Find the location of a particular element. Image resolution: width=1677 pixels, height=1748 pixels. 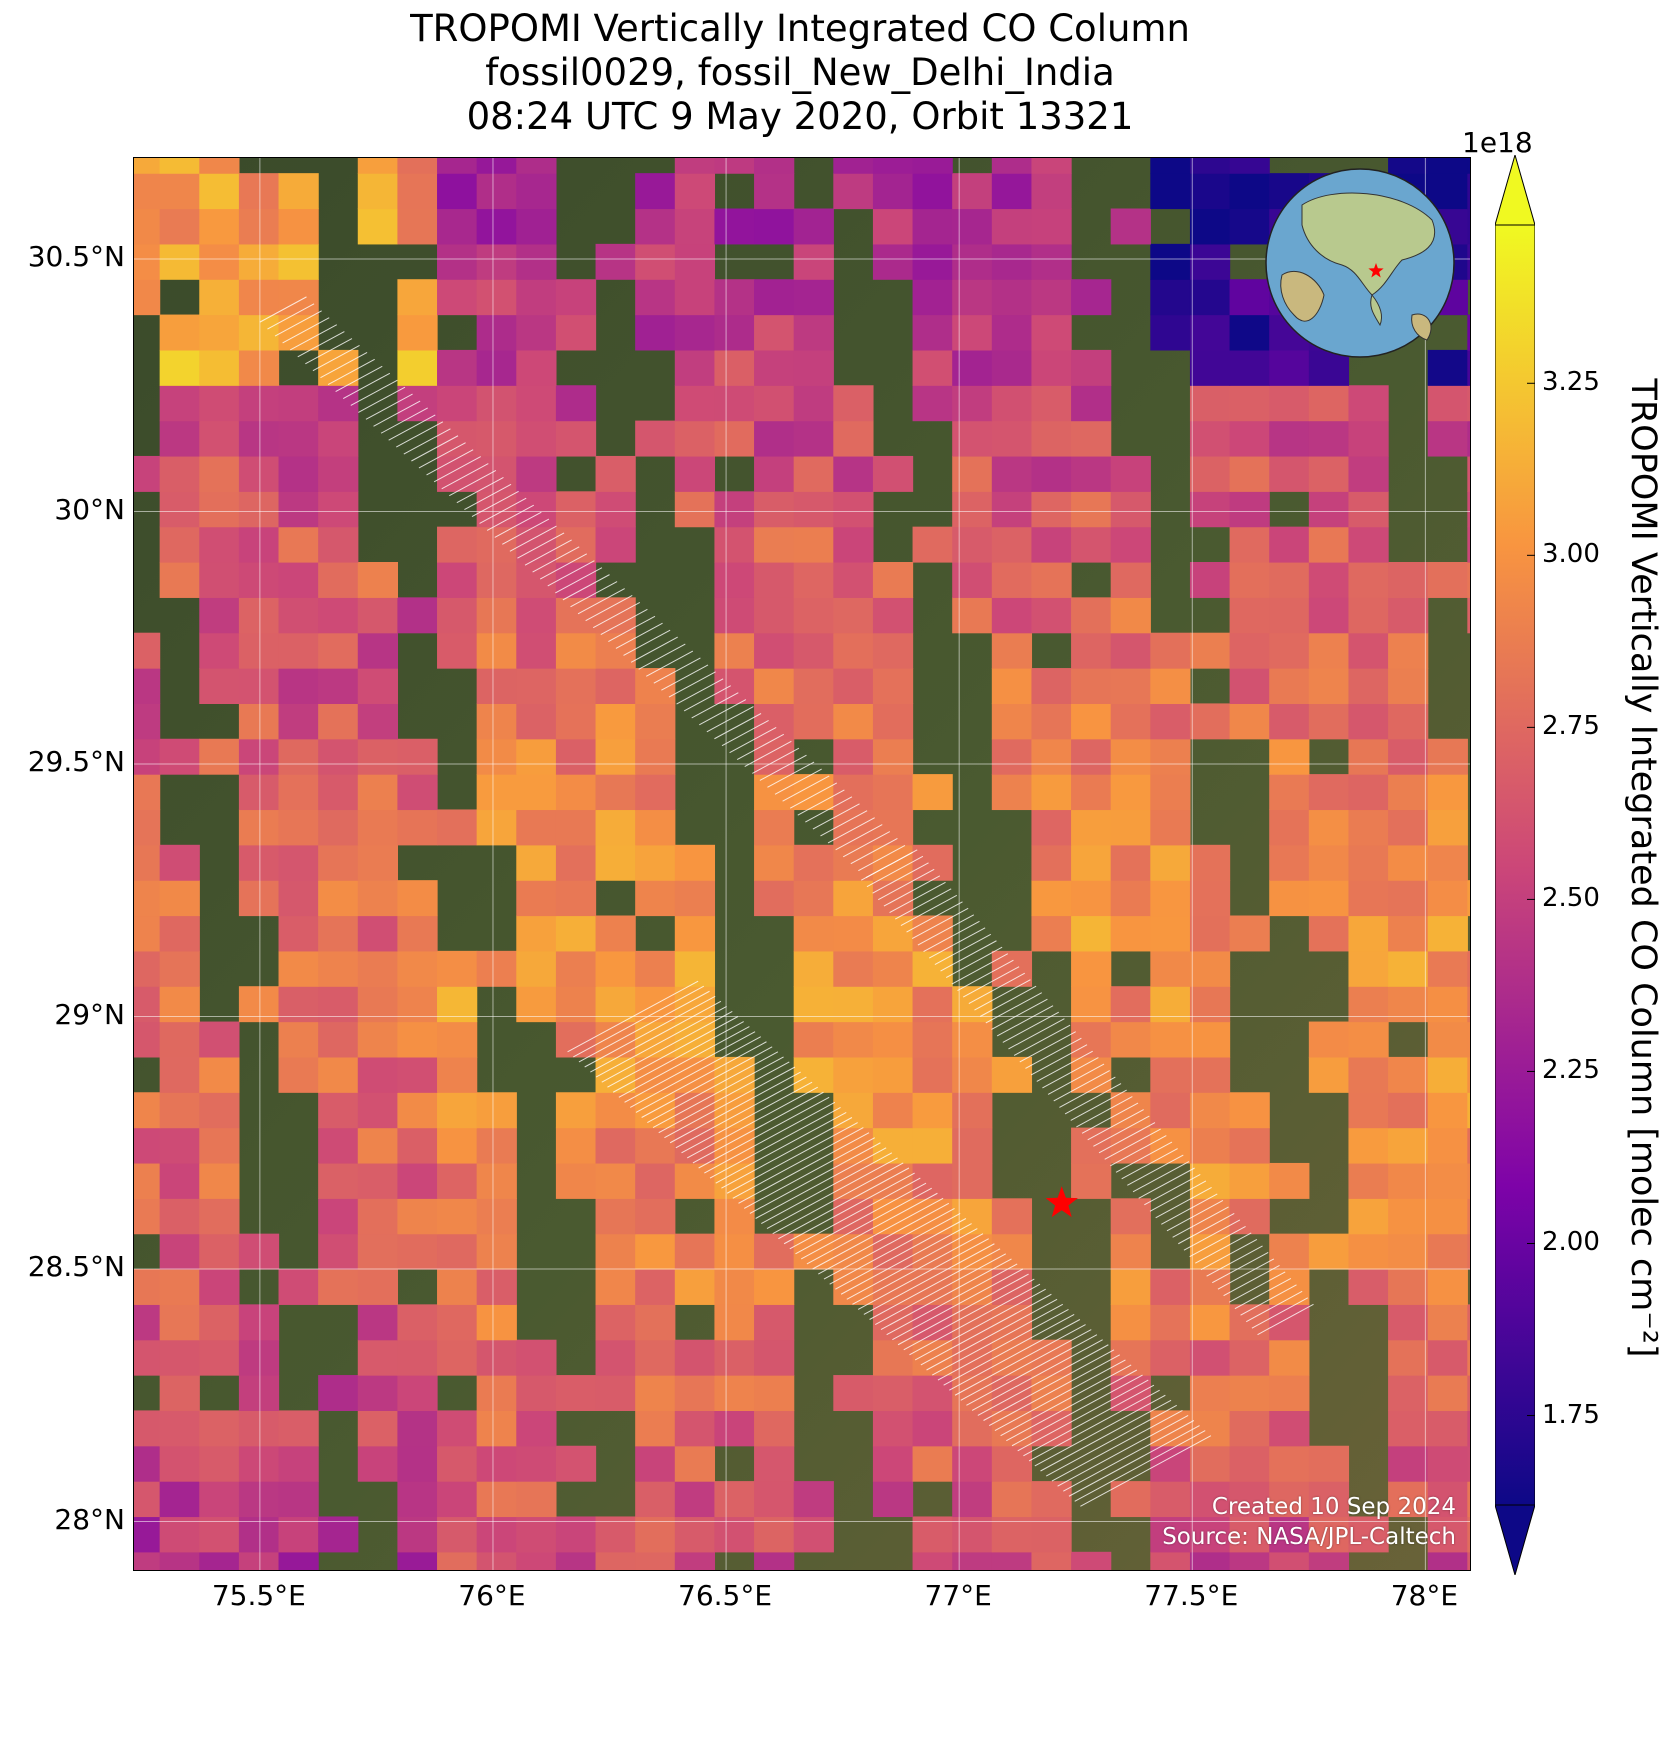

title-line-1: TROPOMI Vertically Integrated CO Column is located at coordinates (800, 28).